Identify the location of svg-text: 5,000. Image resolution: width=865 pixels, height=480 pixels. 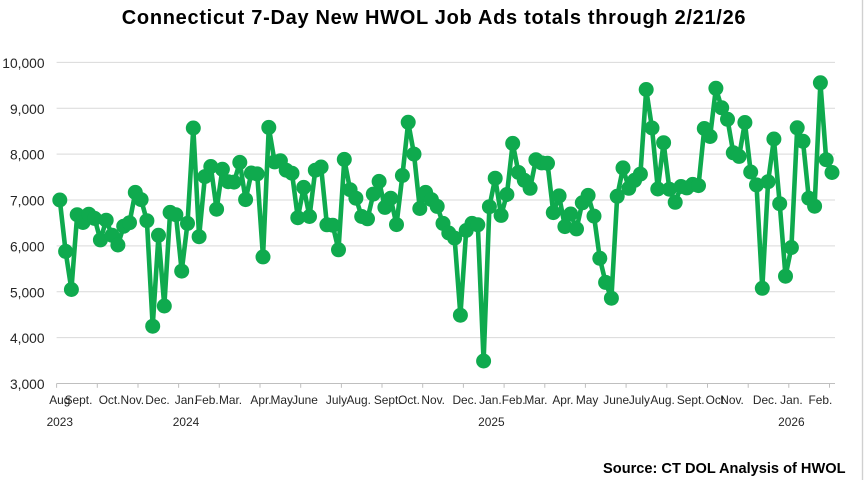
(27, 292).